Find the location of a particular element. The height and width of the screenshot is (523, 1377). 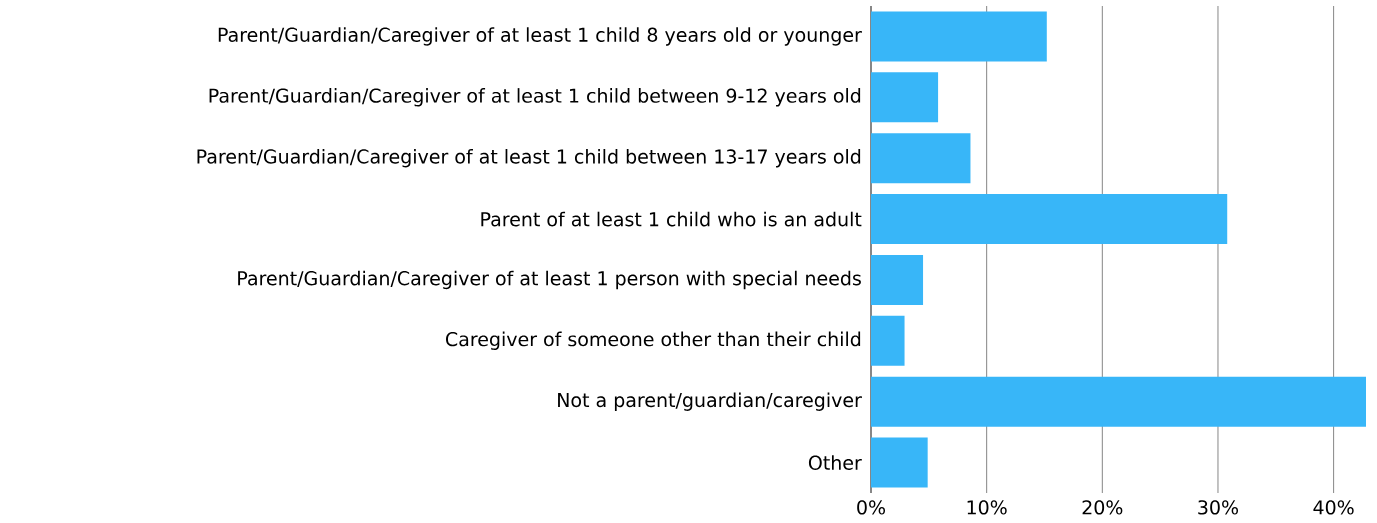

x-tick-label: 0% is located at coordinates (871, 507).